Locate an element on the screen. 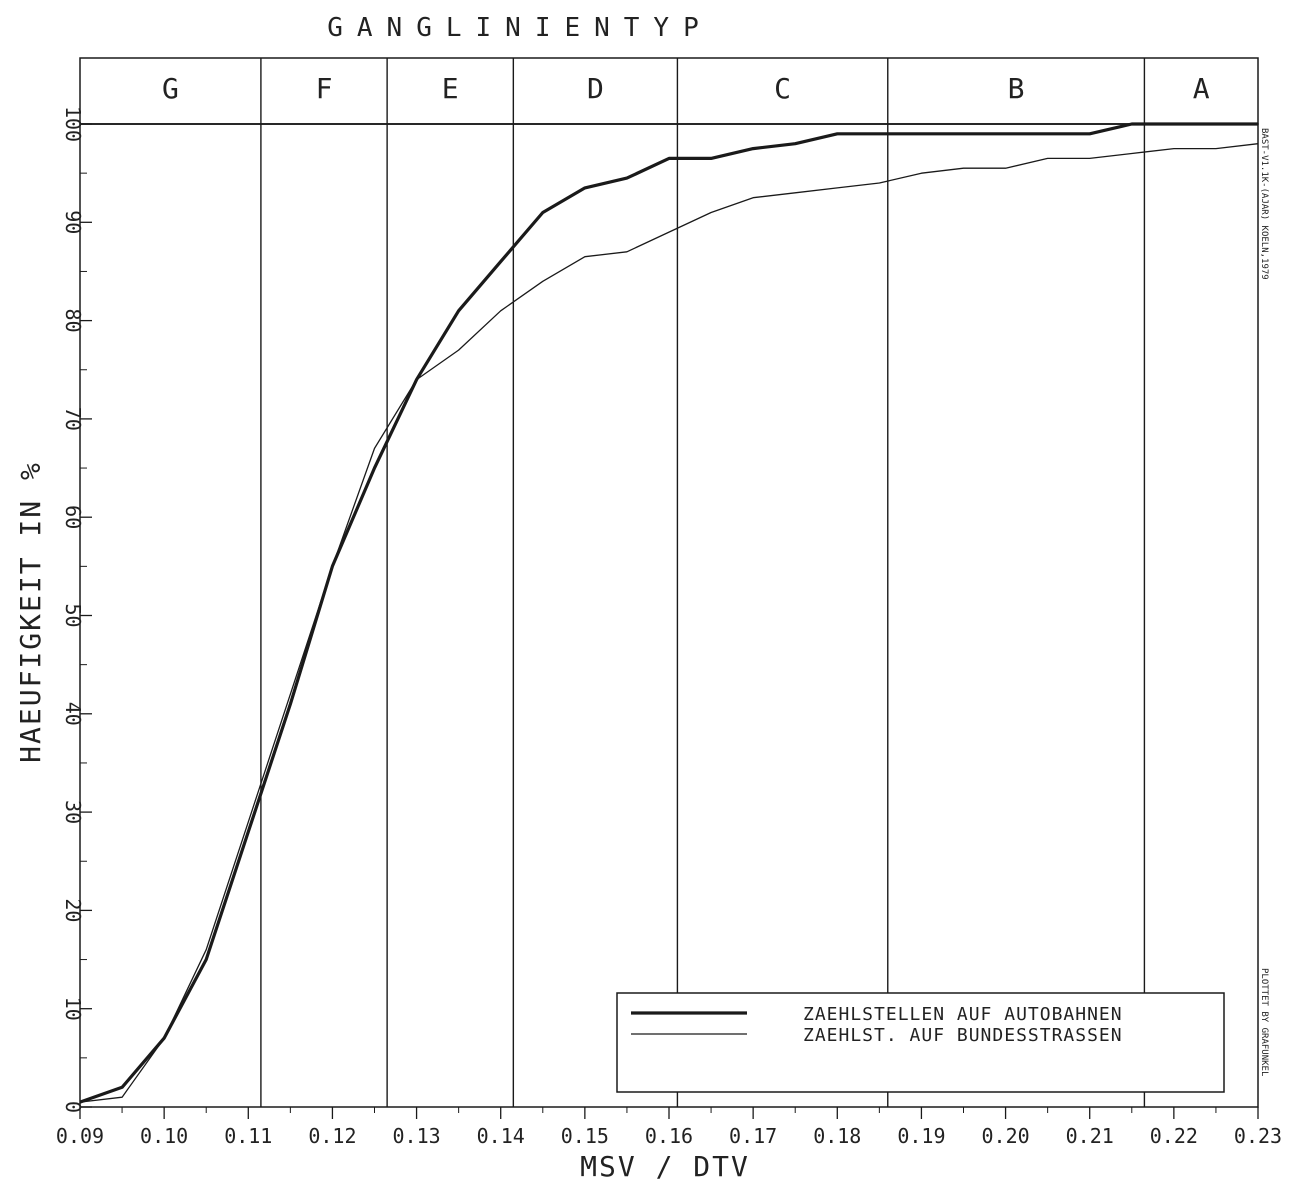  band-header-box is located at coordinates (669, 91).